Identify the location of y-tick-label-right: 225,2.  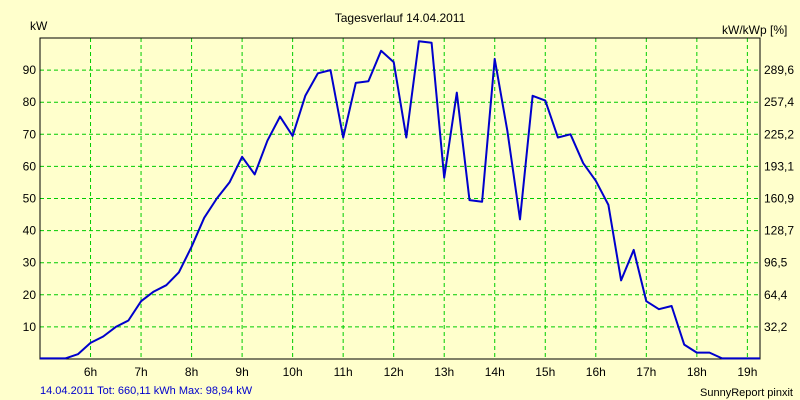
(779, 134).